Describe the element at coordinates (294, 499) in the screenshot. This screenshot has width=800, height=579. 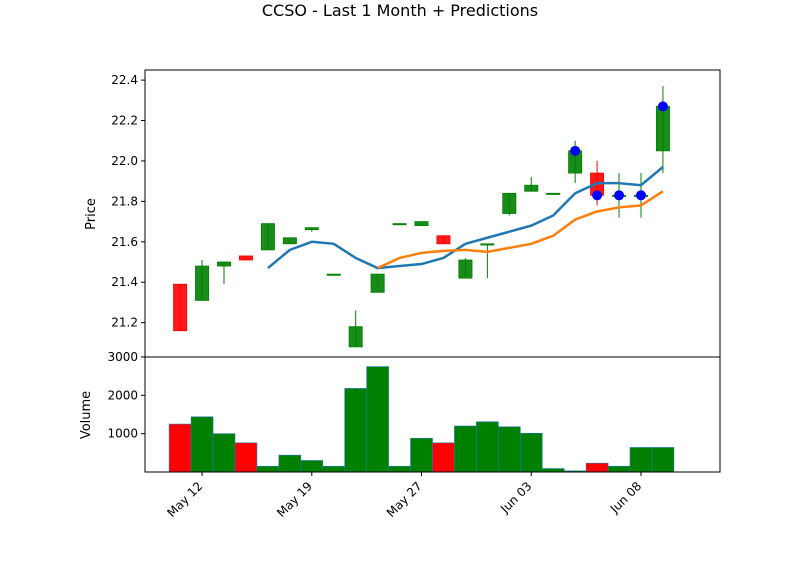
I see `x-tick-label: May 19` at that location.